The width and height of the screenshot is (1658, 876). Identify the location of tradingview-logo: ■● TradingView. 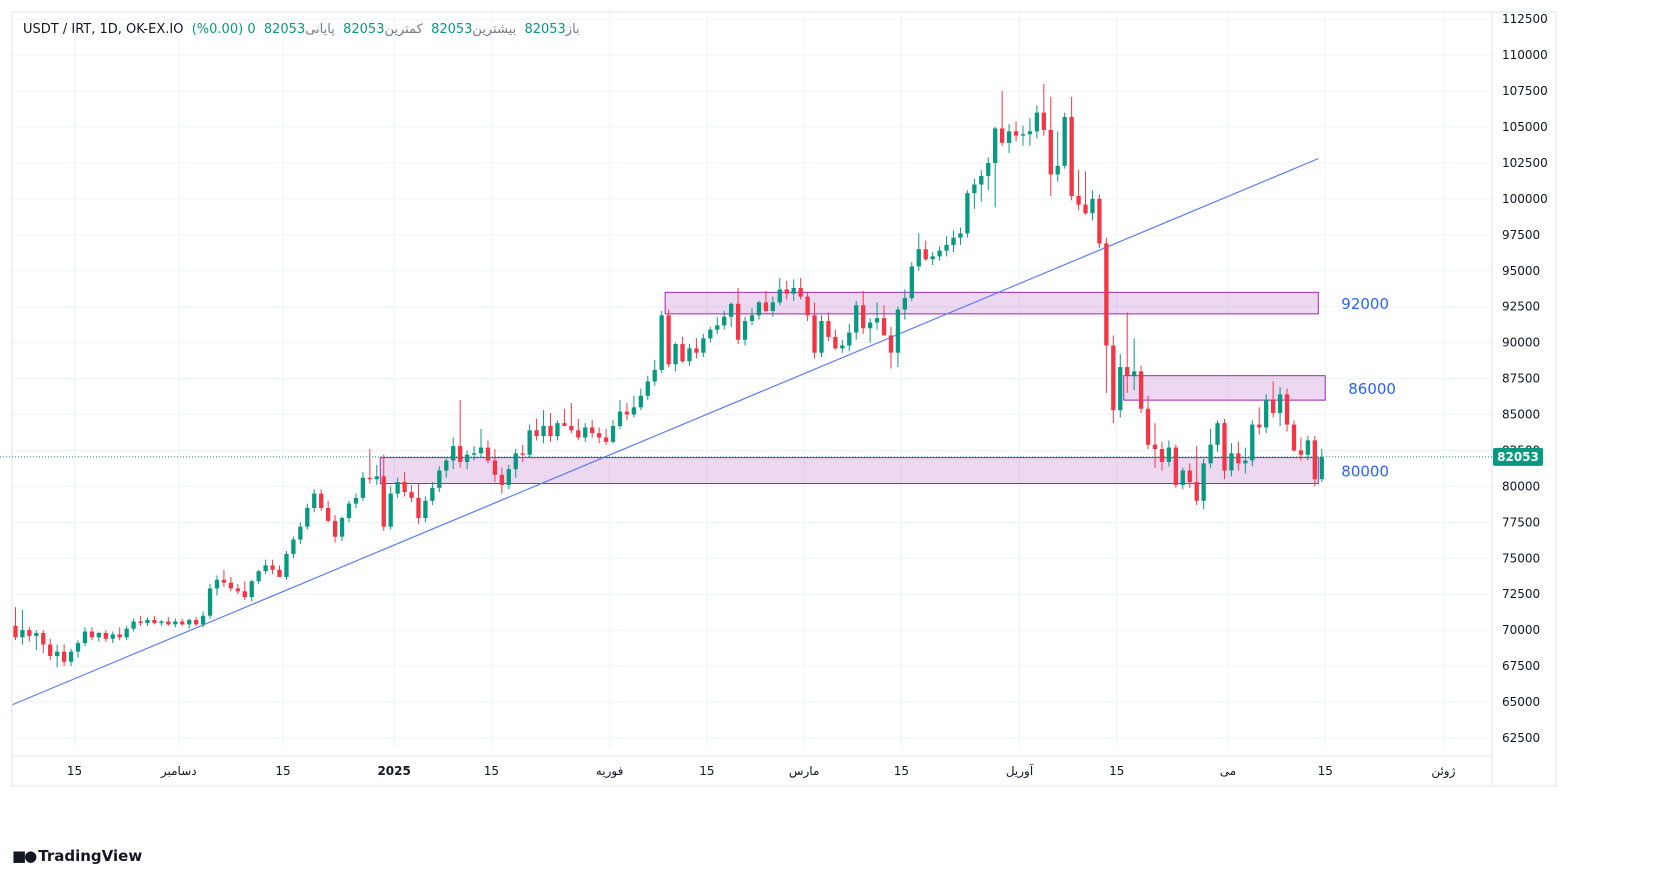
(77, 856).